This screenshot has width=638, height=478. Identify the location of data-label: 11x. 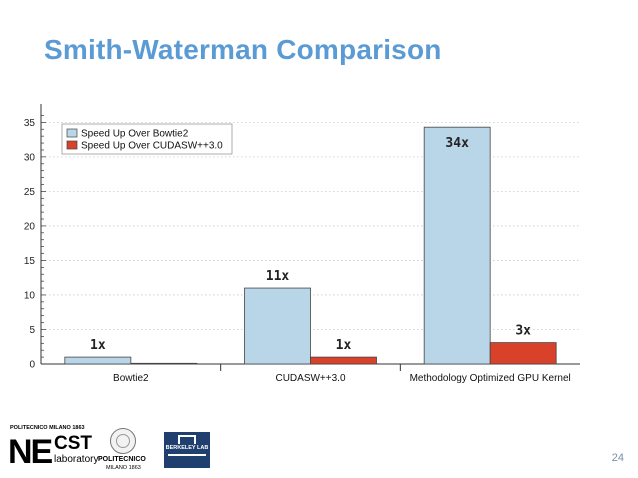
(278, 276).